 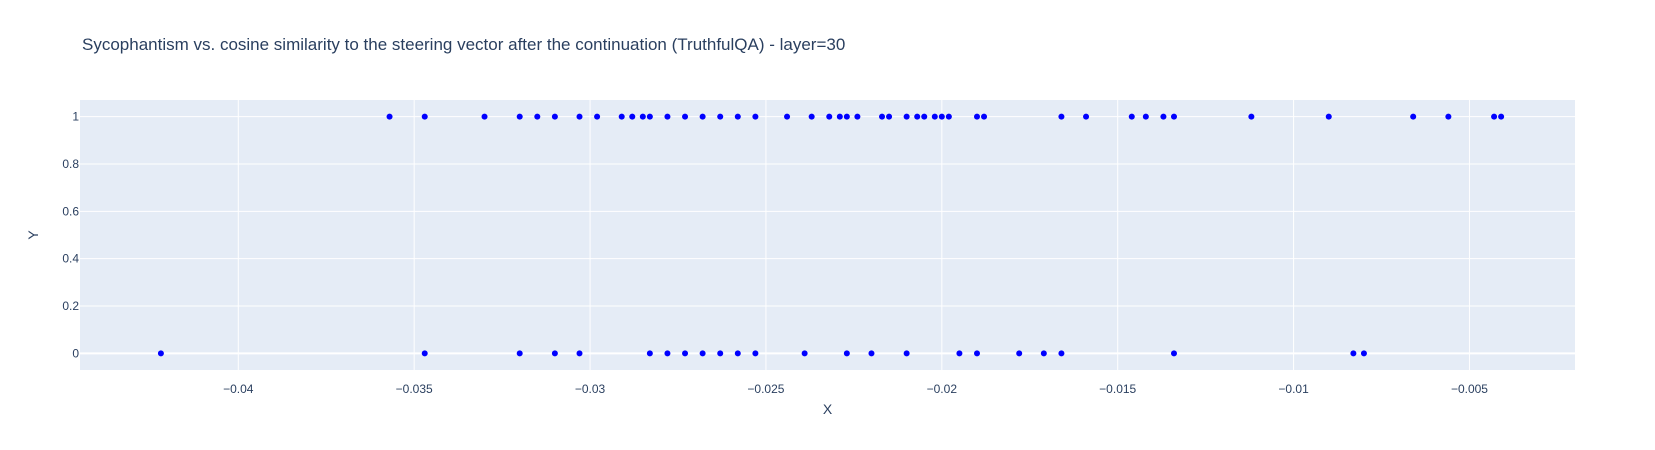 What do you see at coordinates (75, 117) in the screenshot?
I see `y-tick-label: 1` at bounding box center [75, 117].